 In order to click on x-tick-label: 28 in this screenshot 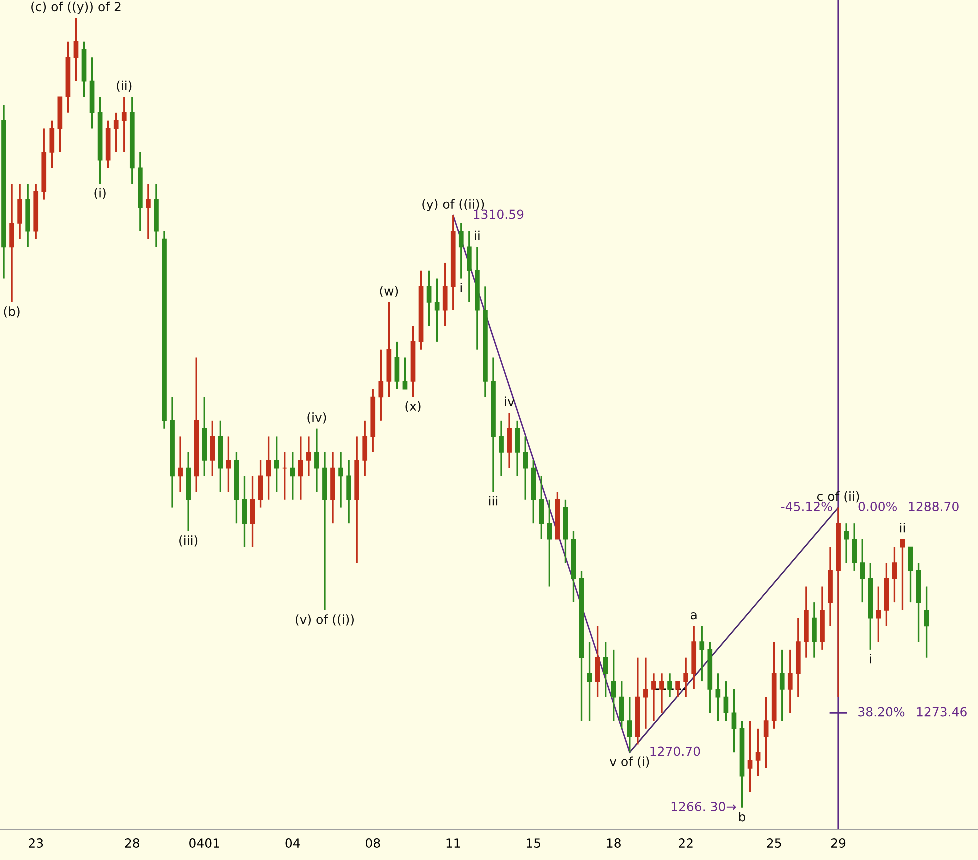, I will do `click(132, 843)`.